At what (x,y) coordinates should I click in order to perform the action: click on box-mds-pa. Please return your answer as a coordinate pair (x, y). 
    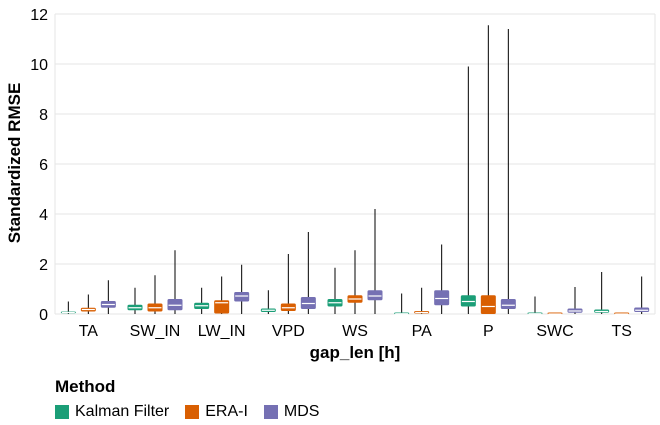
    Looking at the image, I should click on (442, 279).